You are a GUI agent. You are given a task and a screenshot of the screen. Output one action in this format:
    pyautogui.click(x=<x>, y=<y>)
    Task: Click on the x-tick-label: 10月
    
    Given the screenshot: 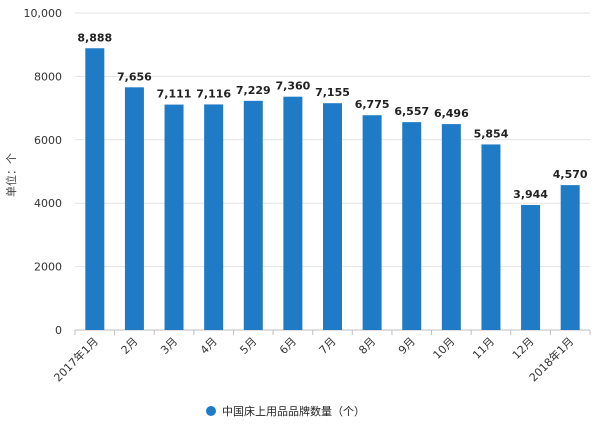 What is the action you would take?
    pyautogui.click(x=444, y=348)
    